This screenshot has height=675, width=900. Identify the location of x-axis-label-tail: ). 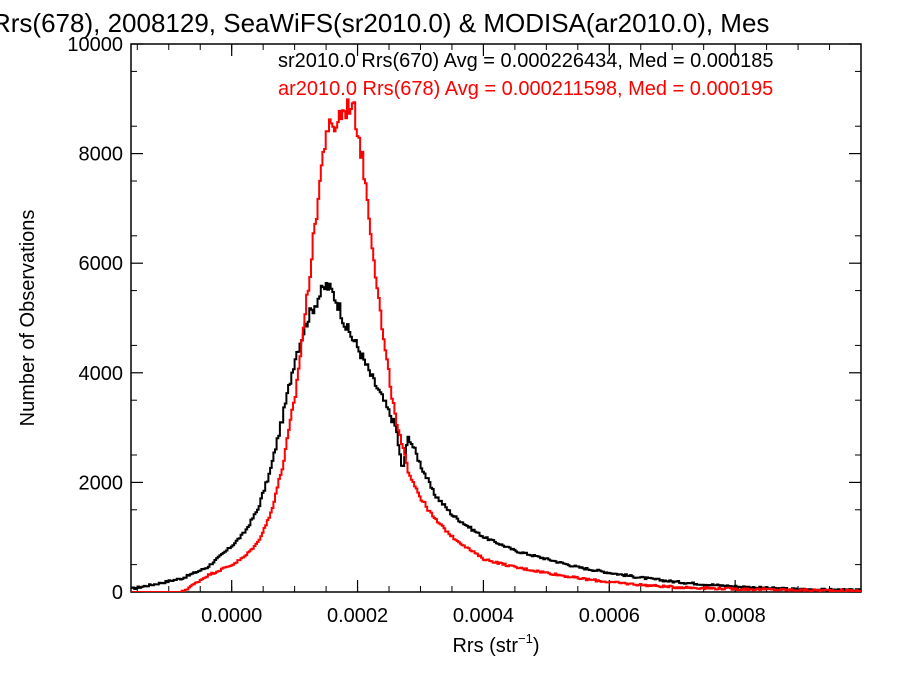
(536, 646).